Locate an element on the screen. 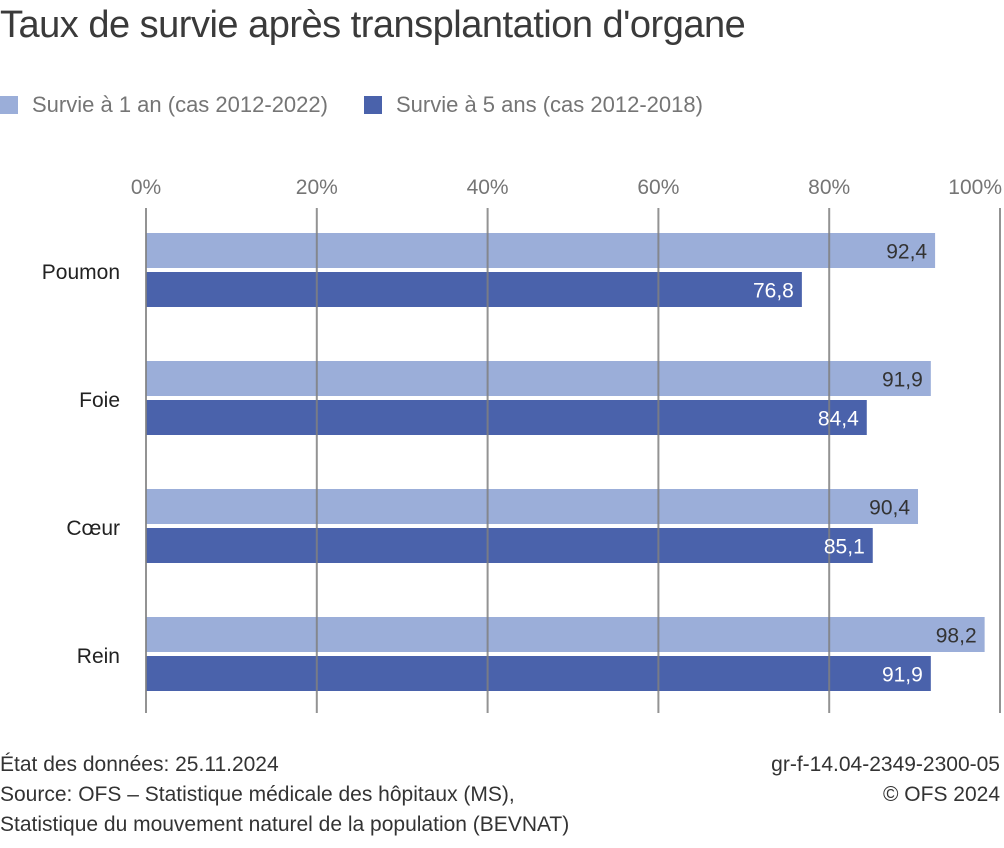  chart-id: gr-f-14.04-2349-2300-05 is located at coordinates (885, 764).